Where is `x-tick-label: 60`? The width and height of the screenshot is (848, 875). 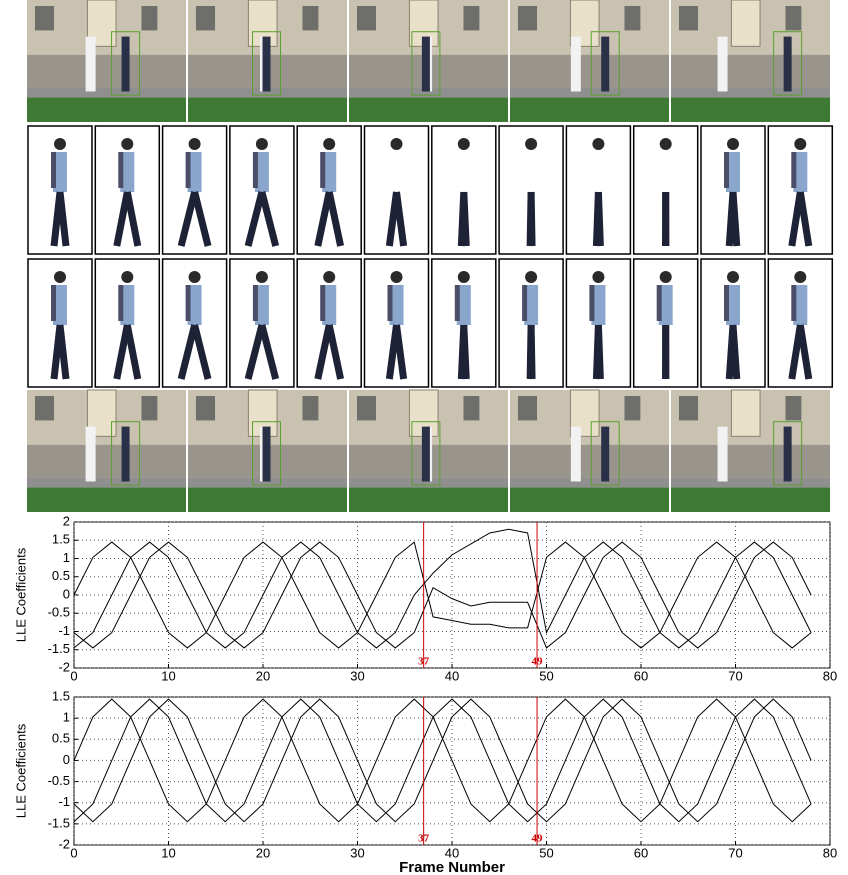 x-tick-label: 60 is located at coordinates (641, 675).